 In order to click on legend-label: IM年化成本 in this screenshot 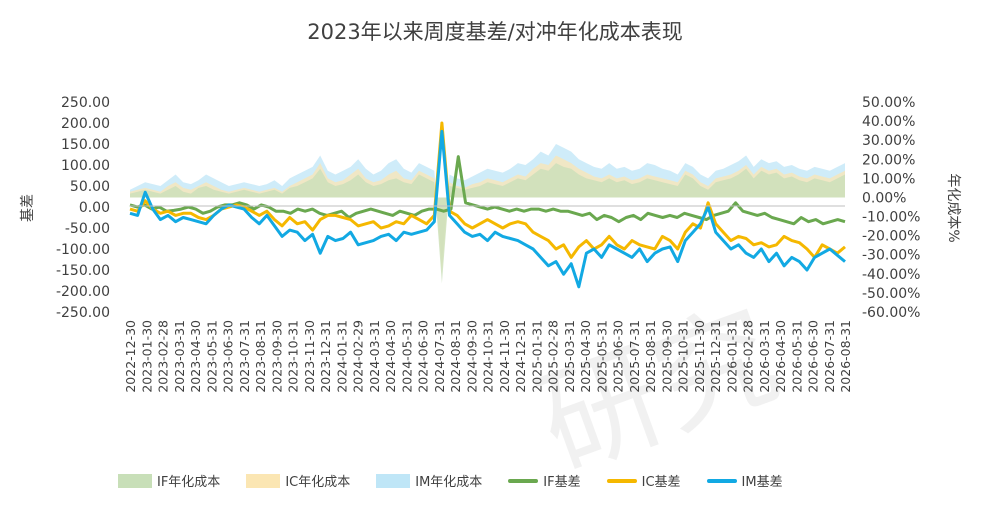, I will do `click(449, 482)`.